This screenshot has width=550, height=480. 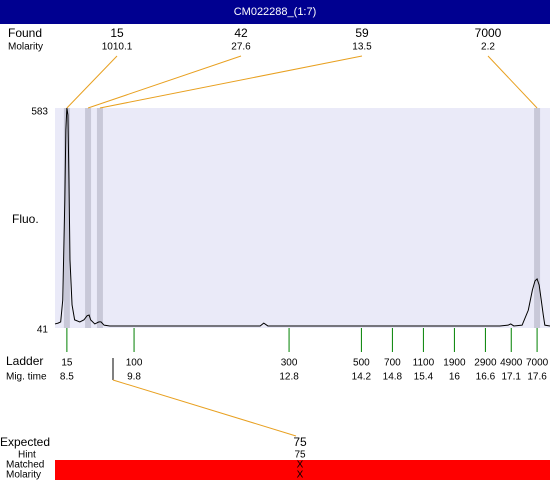 I want to click on ladder-time: 14.2, so click(x=362, y=377).